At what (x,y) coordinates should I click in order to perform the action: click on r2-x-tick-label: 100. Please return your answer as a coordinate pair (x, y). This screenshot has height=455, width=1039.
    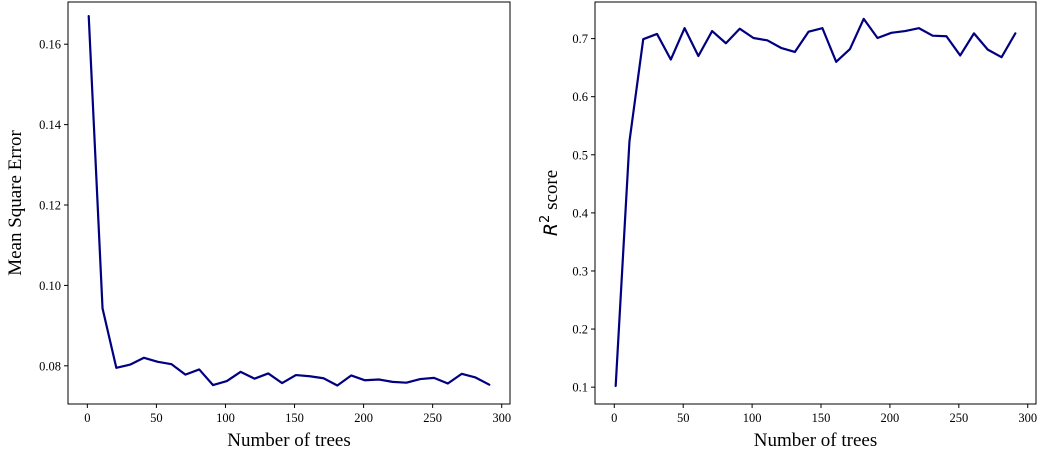
    Looking at the image, I should click on (752, 418).